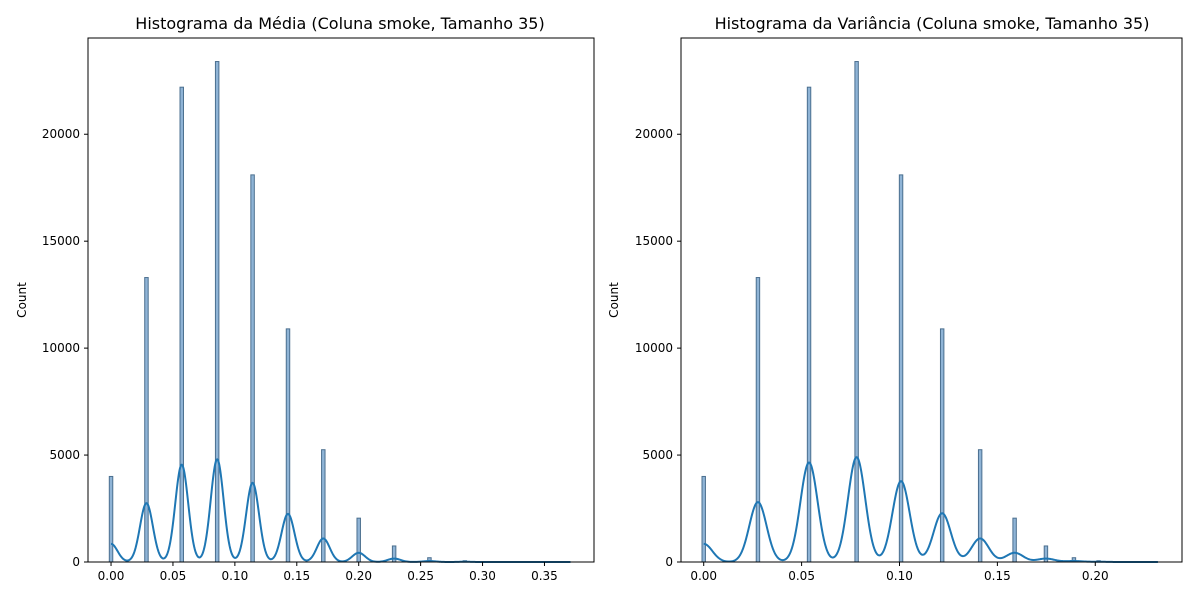 The width and height of the screenshot is (1200, 600). Describe the element at coordinates (801, 576) in the screenshot. I see `variance-x-tick-label: 0.05` at that location.